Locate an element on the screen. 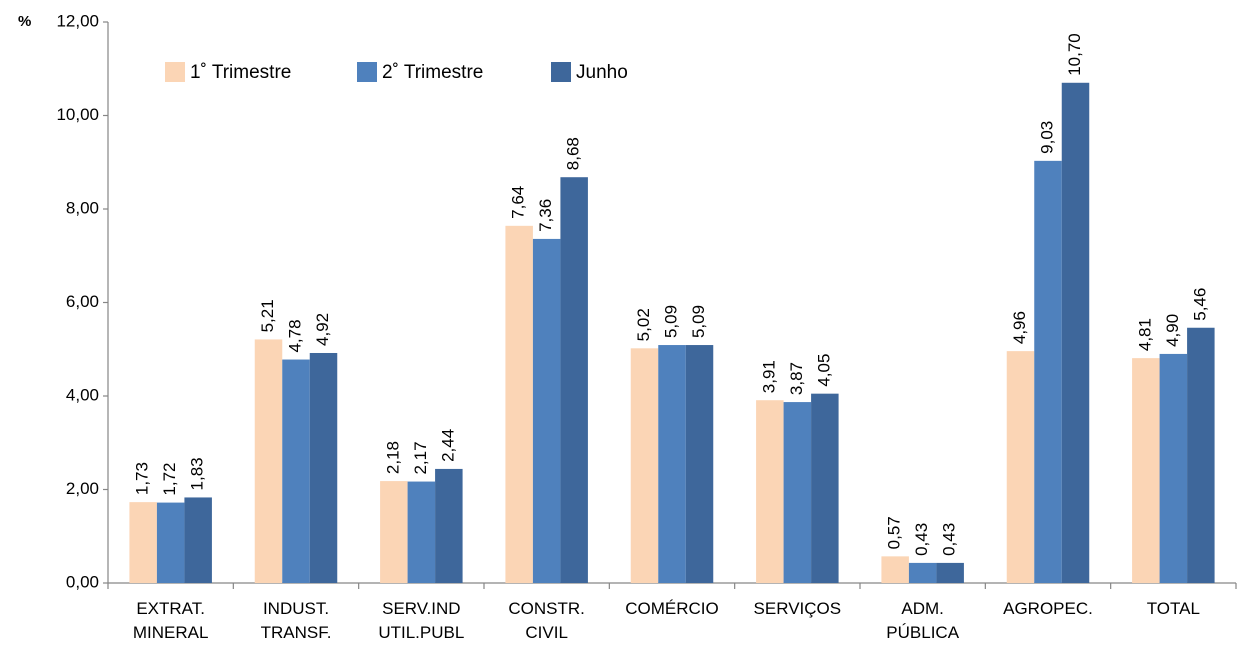 This screenshot has height=650, width=1242. y-tick-label: 8,00 is located at coordinates (82, 207).